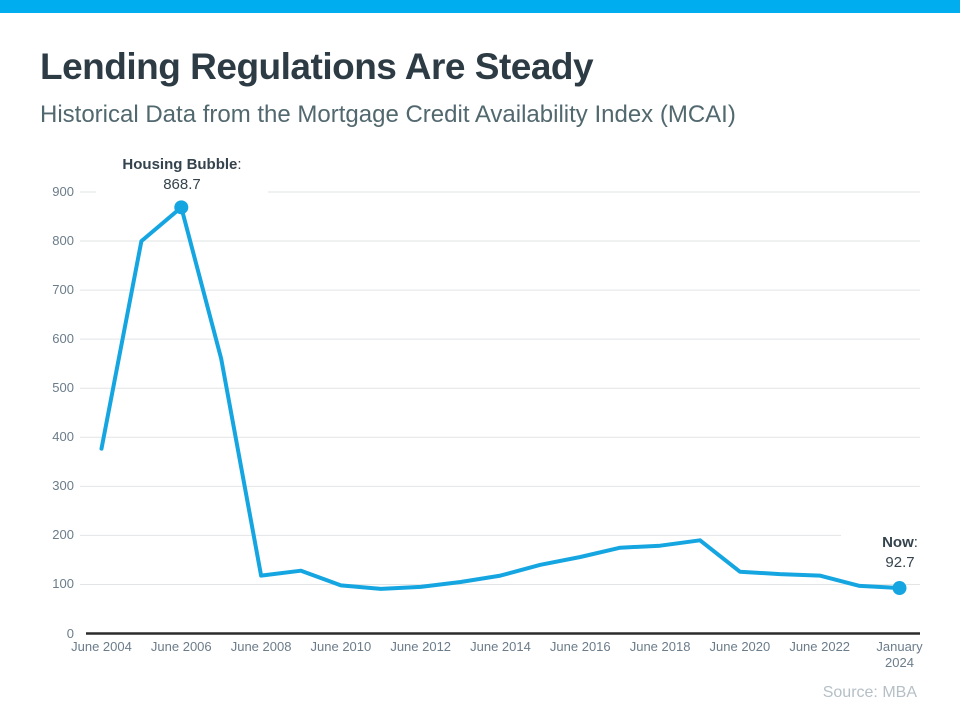 The height and width of the screenshot is (720, 960). What do you see at coordinates (869, 692) in the screenshot?
I see `source-credit: Source: MBA` at bounding box center [869, 692].